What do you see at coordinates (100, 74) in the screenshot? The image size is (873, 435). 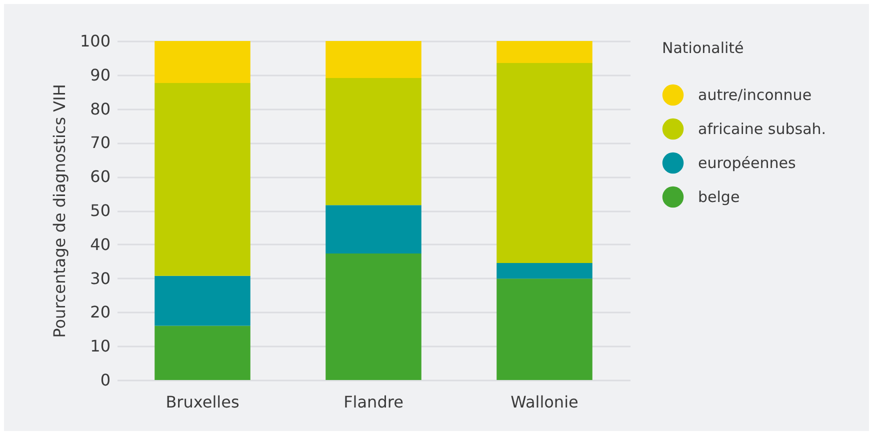 I see `y-tick-label: 90` at bounding box center [100, 74].